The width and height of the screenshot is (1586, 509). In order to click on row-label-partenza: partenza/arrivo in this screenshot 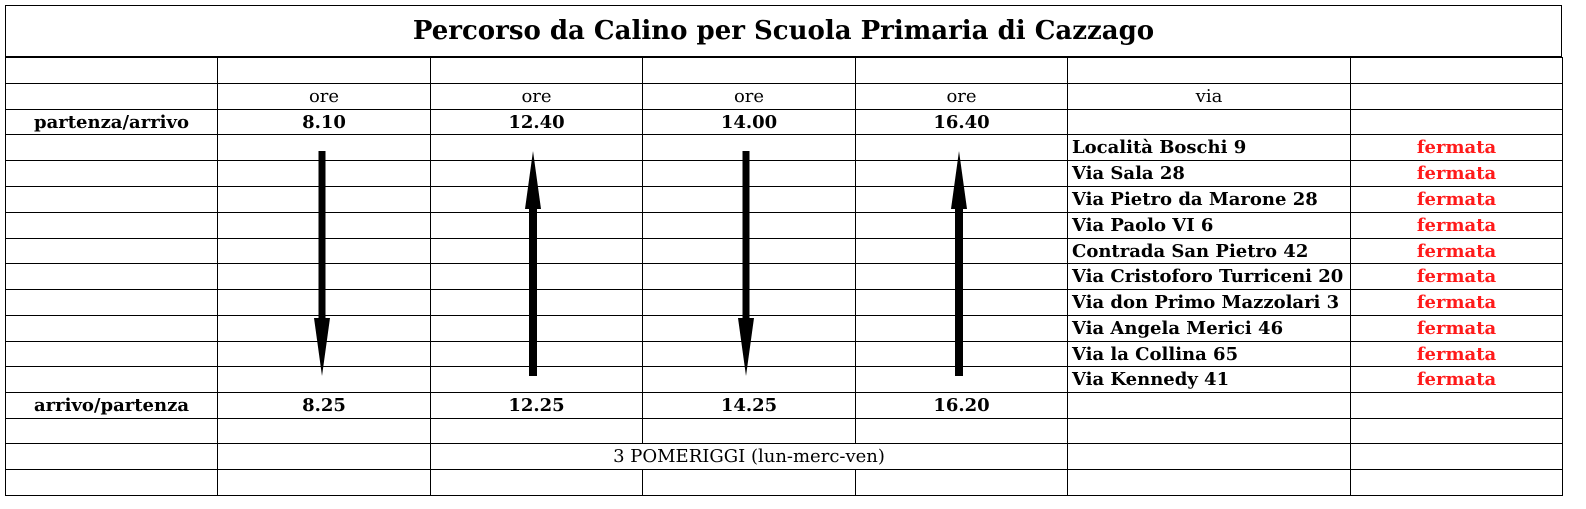, I will do `click(111, 122)`.